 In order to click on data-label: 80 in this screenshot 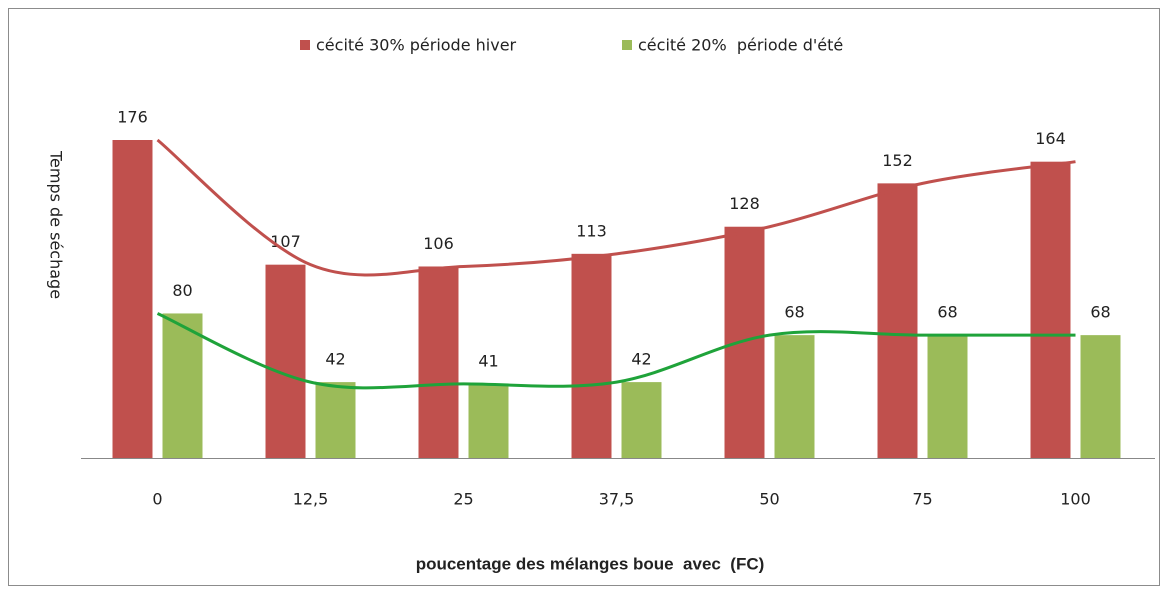, I will do `click(182, 290)`.